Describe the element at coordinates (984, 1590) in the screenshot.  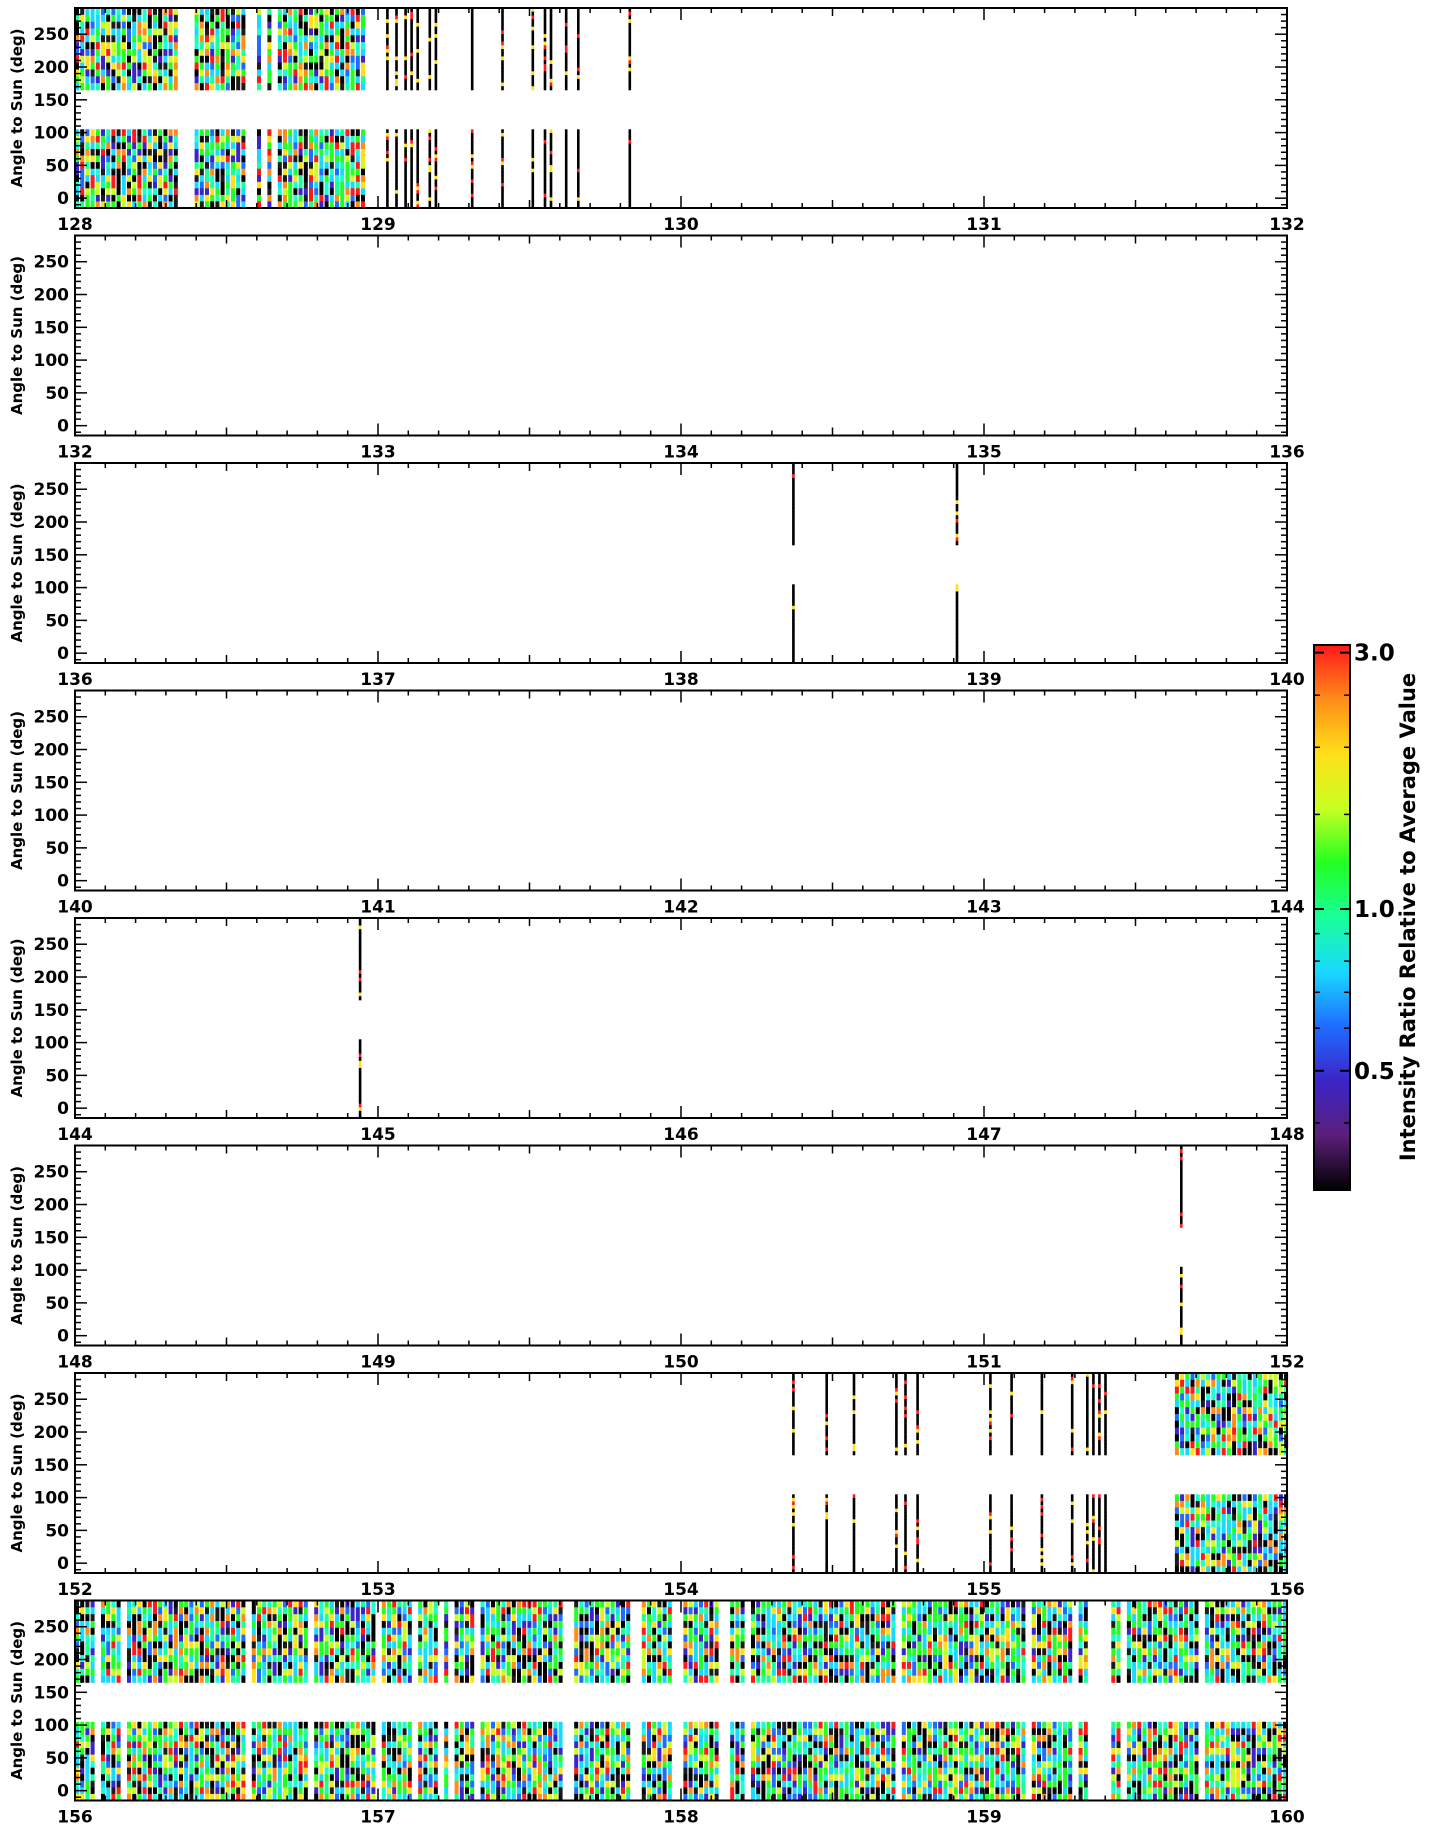
I see `x-tick-label: 155` at that location.